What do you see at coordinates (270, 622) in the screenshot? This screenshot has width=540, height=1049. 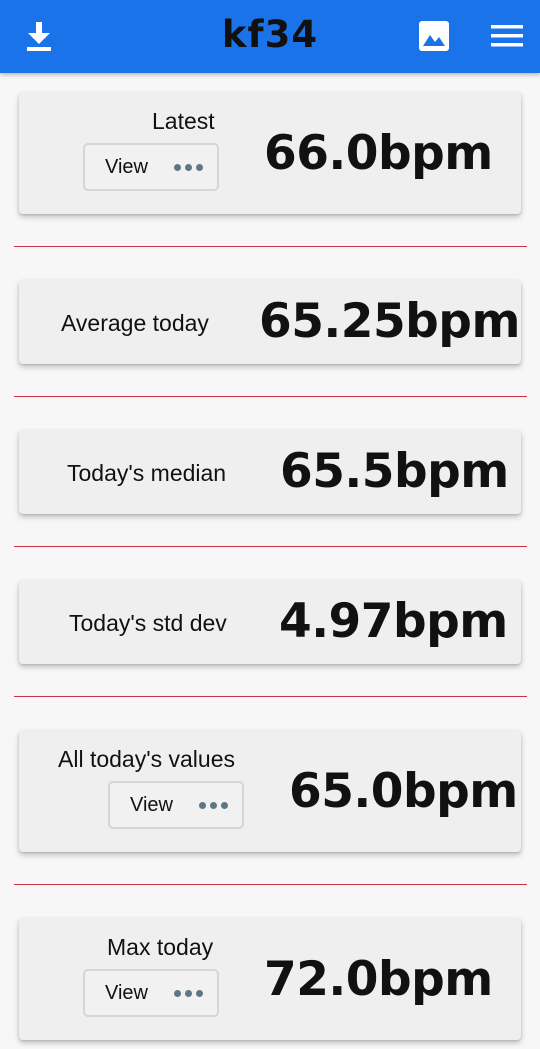 I see `std-dev-card: Today's std dev 4.97bpm` at bounding box center [270, 622].